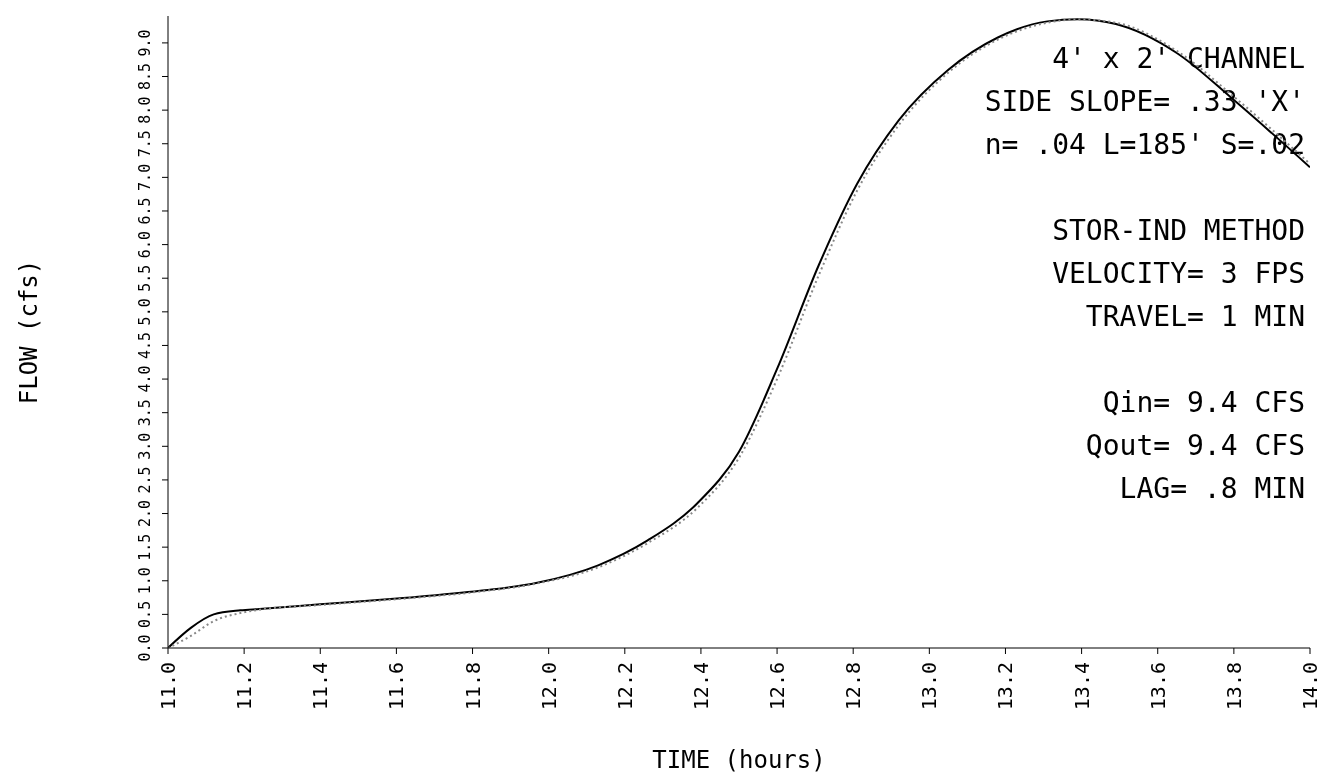 The height and width of the screenshot is (783, 1335). What do you see at coordinates (145, 547) in the screenshot?
I see `y-tick-label: 1.5` at bounding box center [145, 547].